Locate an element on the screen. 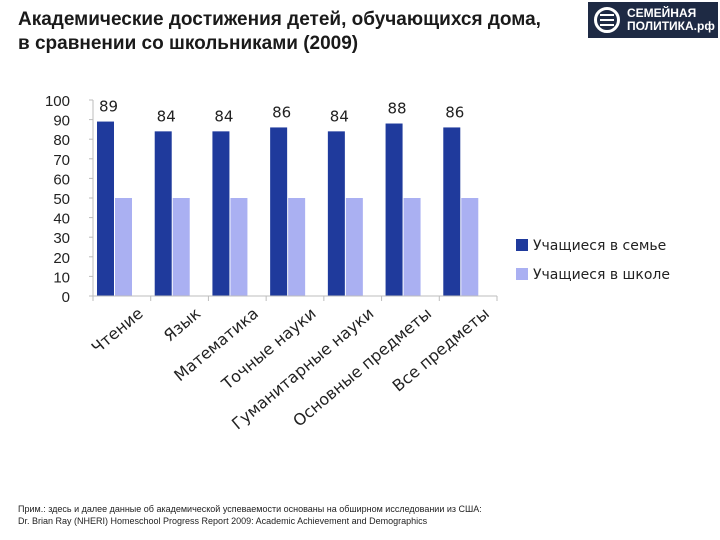 This screenshot has height=540, width=720. labels-layer: 89 84 84 86 84 88 86 is located at coordinates (281, 112).